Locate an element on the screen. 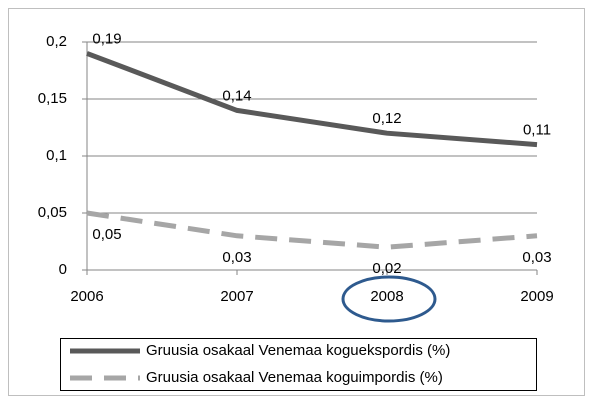  x-tick-label: 2006 is located at coordinates (86, 296).